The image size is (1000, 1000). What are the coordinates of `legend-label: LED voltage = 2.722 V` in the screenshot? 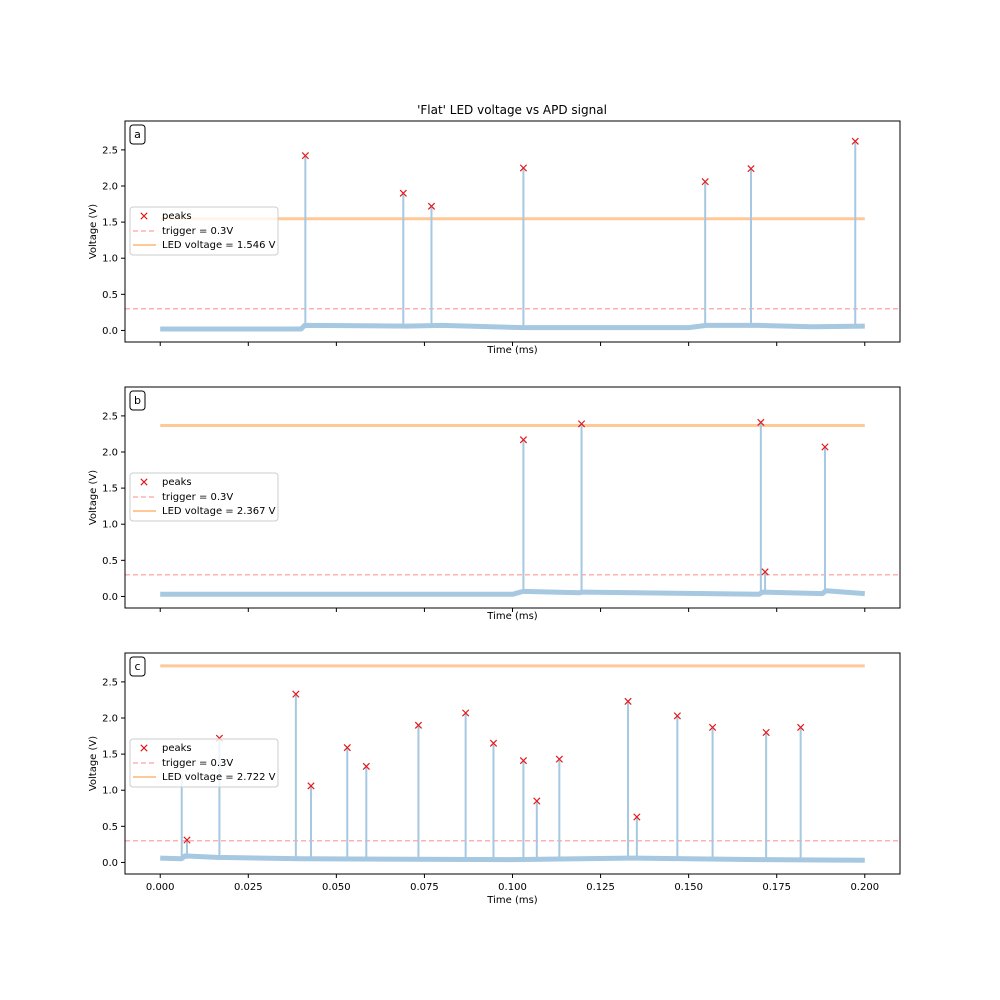 It's located at (219, 777).